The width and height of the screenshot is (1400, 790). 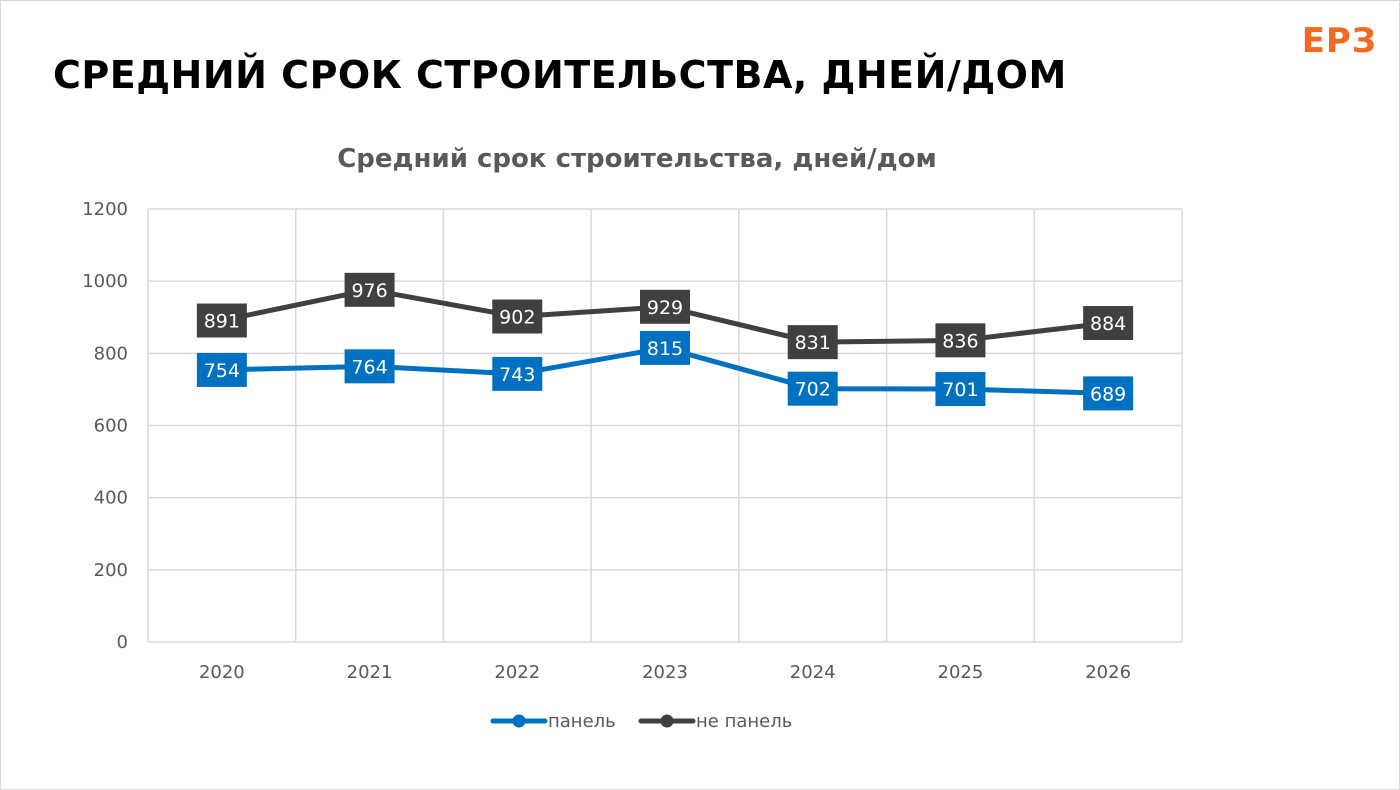 I want to click on erz-logo: ЕРЗ, so click(x=1339, y=41).